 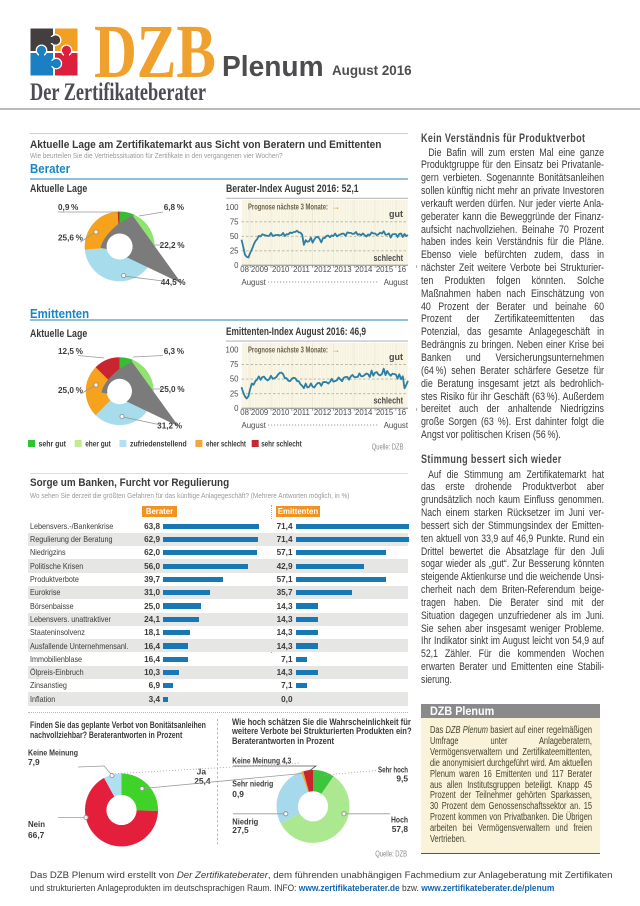 What do you see at coordinates (170, 426) in the screenshot?
I see `svg-text: 31,2 %` at bounding box center [170, 426].